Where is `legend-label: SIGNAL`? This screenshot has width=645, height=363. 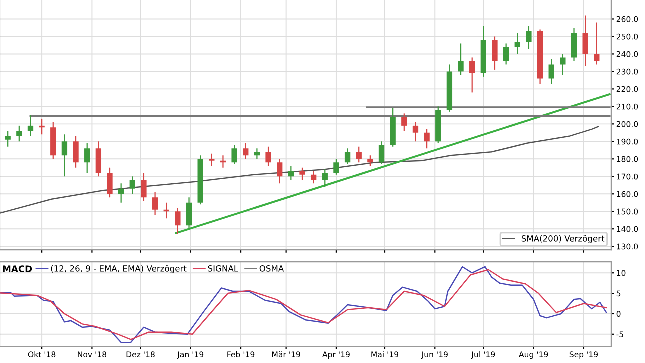 legend-label: SIGNAL is located at coordinates (223, 269).